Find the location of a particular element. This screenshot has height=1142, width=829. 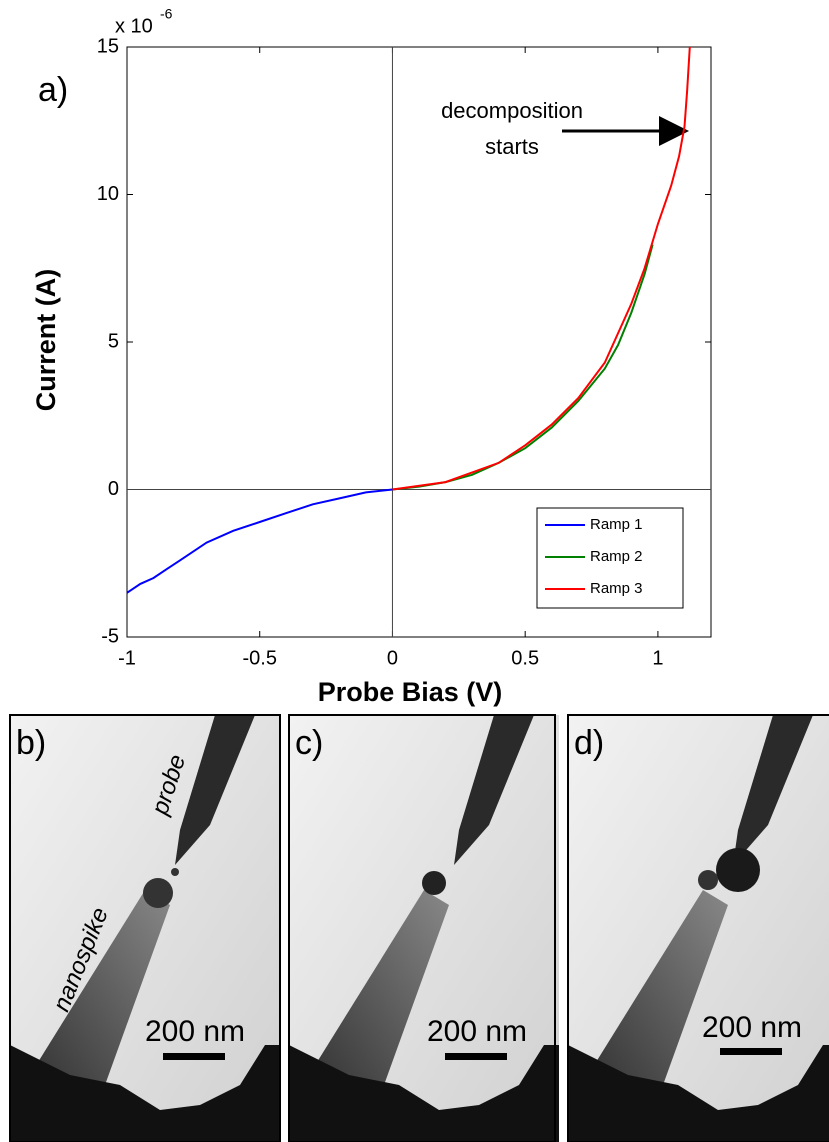

x-tick-label: 0 is located at coordinates (392, 658).